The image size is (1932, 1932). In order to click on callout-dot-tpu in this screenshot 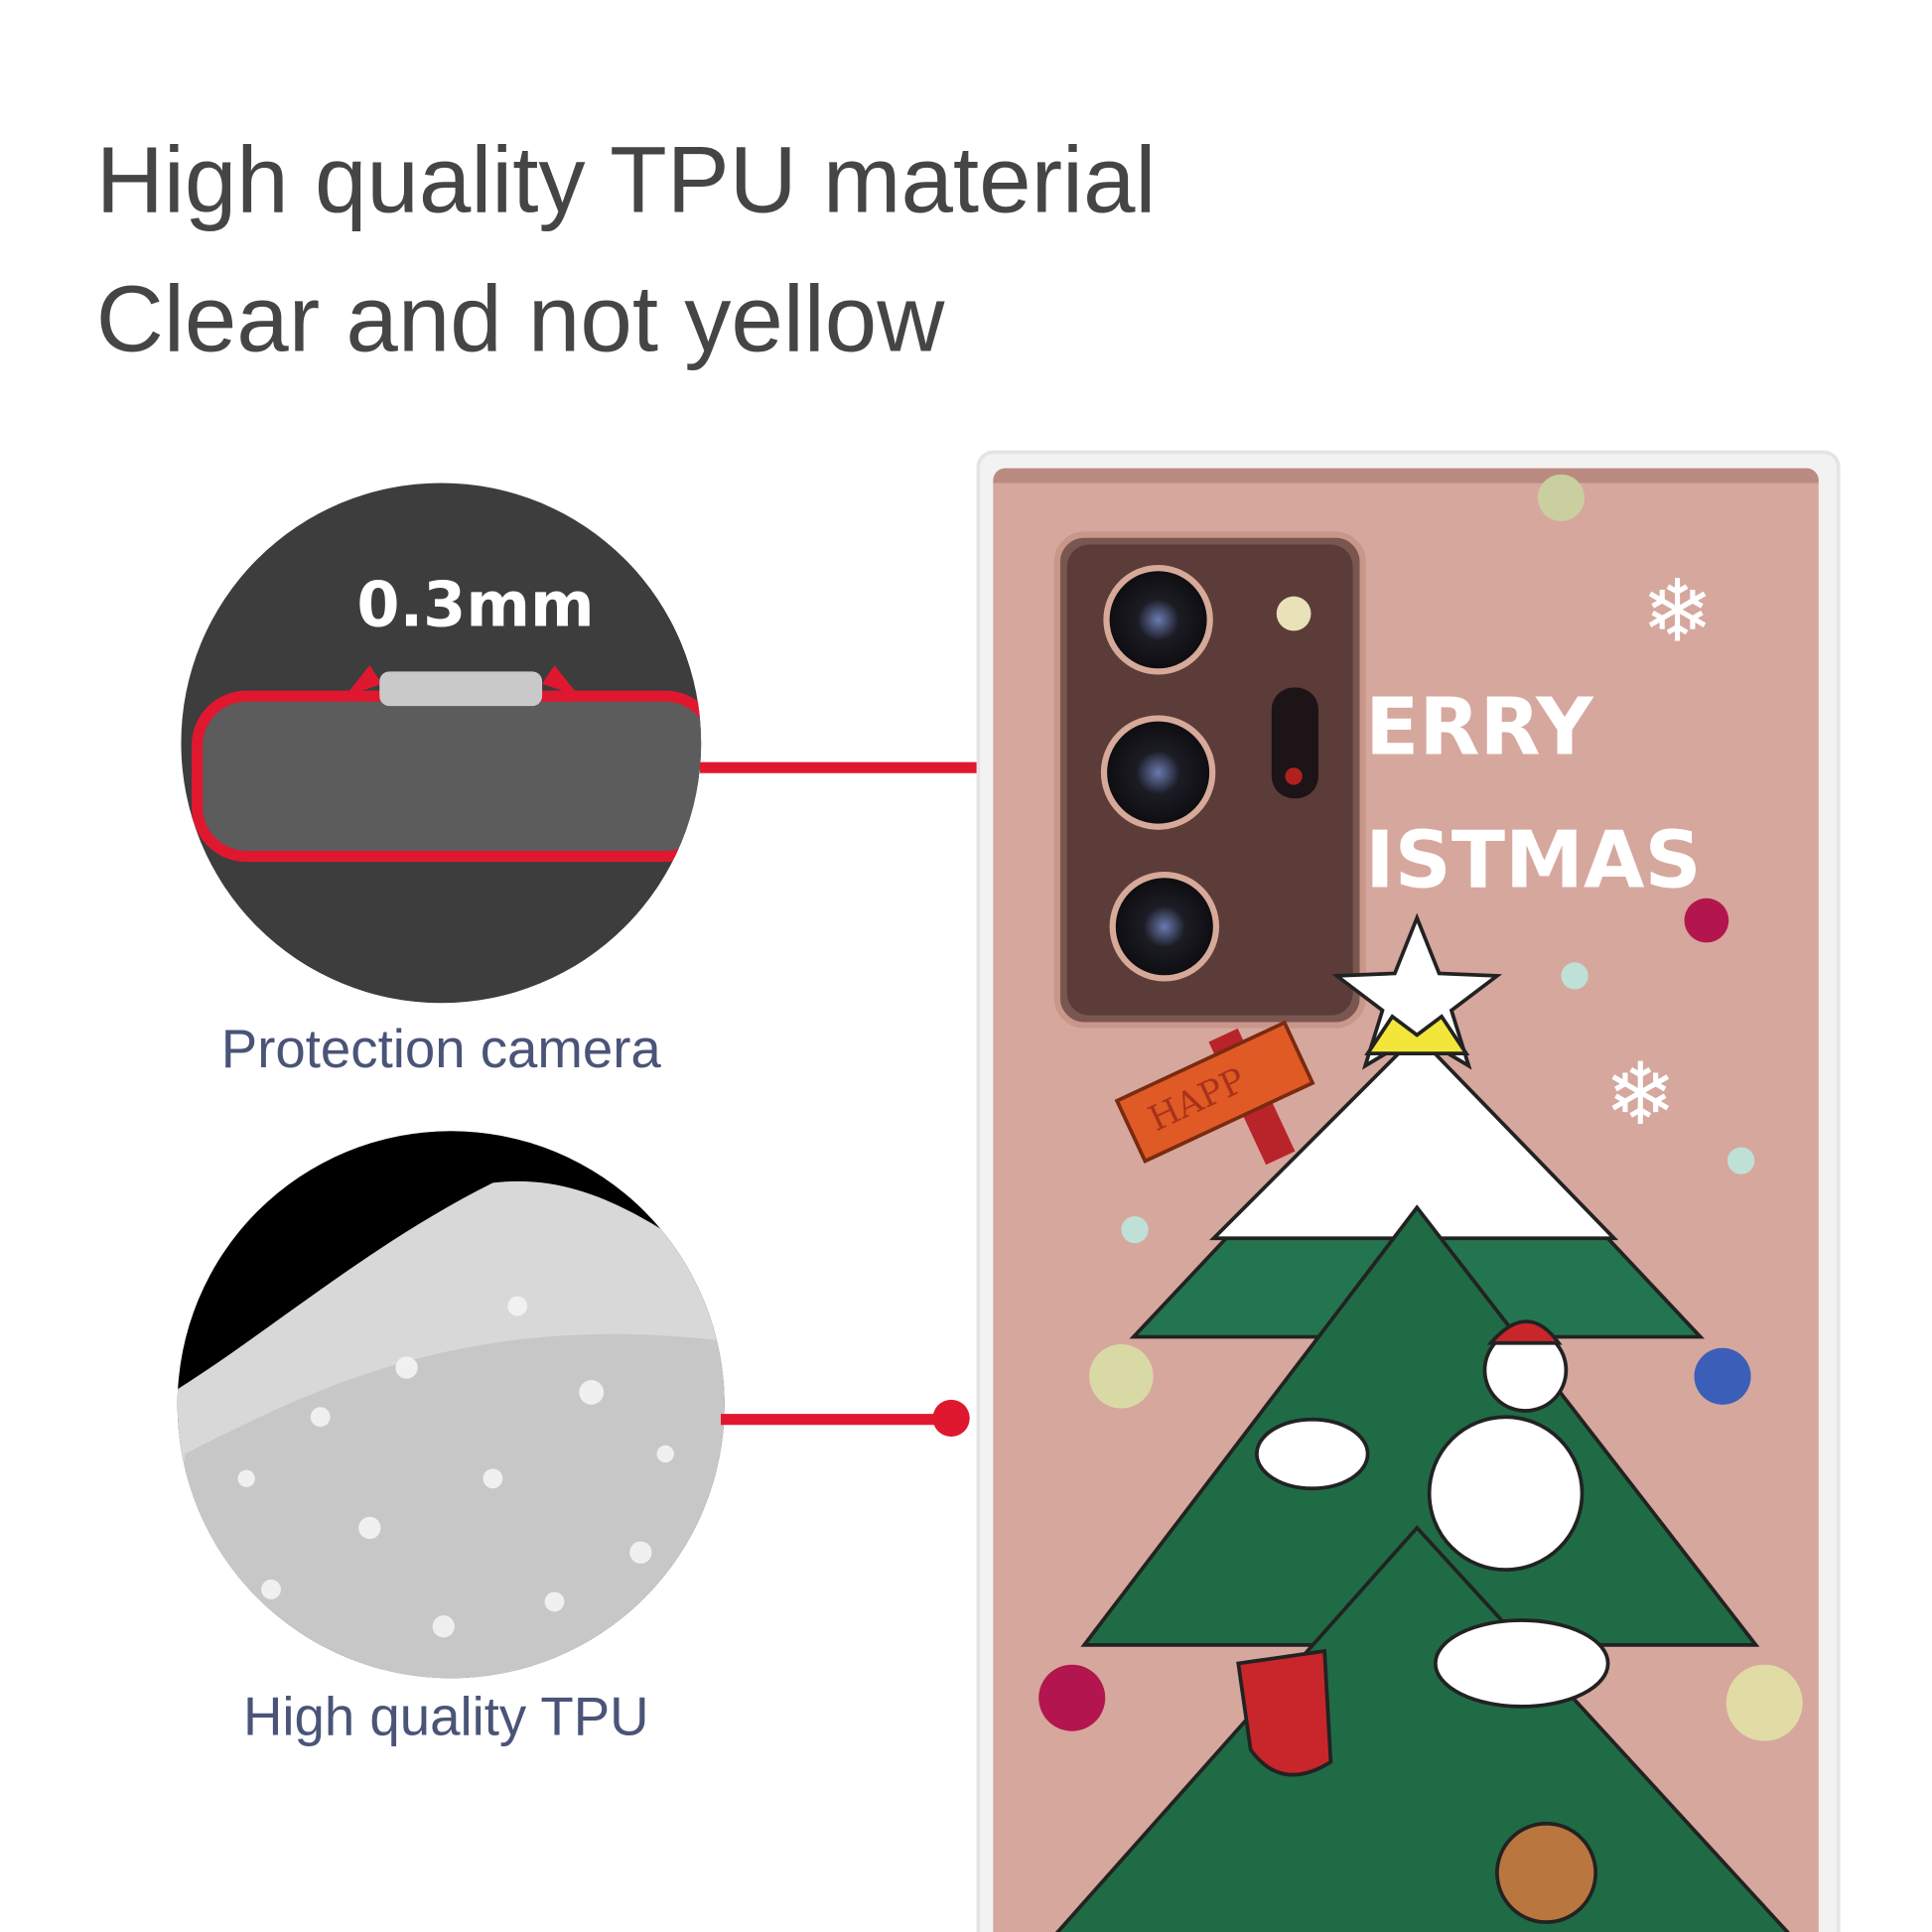, I will do `click(951, 1419)`.